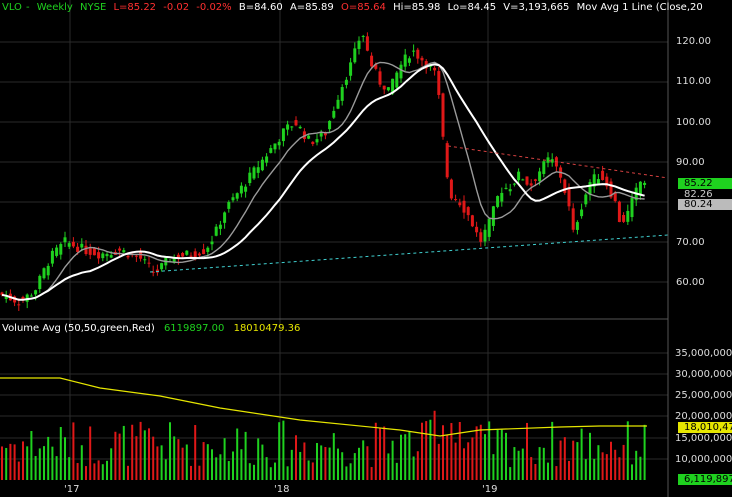 This screenshot has width=732, height=497. Describe the element at coordinates (693, 41) in the screenshot. I see `price-tick: 120.00` at that location.